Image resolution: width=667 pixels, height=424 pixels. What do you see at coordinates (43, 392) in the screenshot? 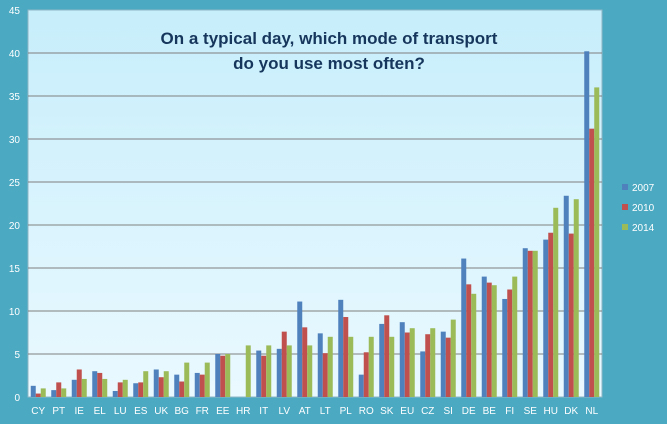
I see `bar-CY-2014` at bounding box center [43, 392].